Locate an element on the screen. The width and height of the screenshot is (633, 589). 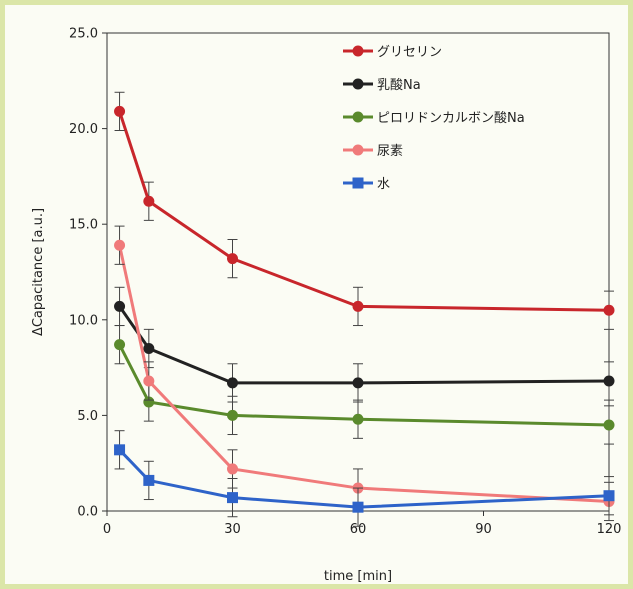
x-tick-label: 90 is located at coordinates (483, 529).